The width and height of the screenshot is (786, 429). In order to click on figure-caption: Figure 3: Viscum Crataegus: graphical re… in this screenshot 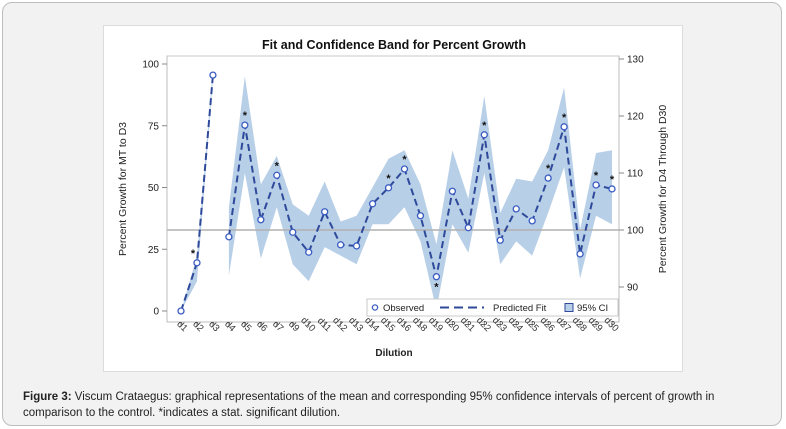, I will do `click(398, 405)`.